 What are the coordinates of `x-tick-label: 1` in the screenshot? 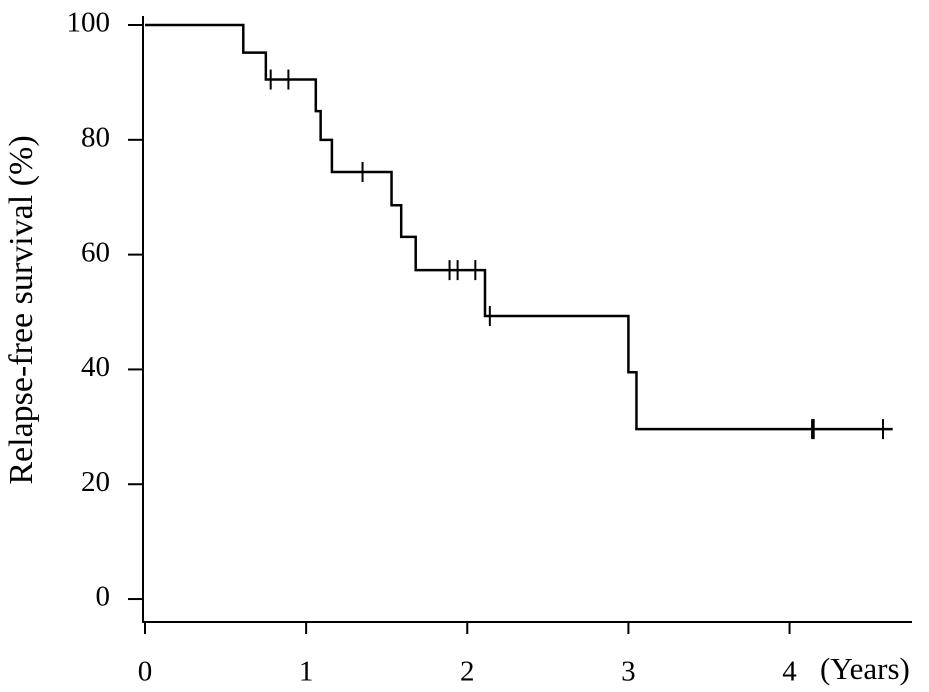 It's located at (306, 672).